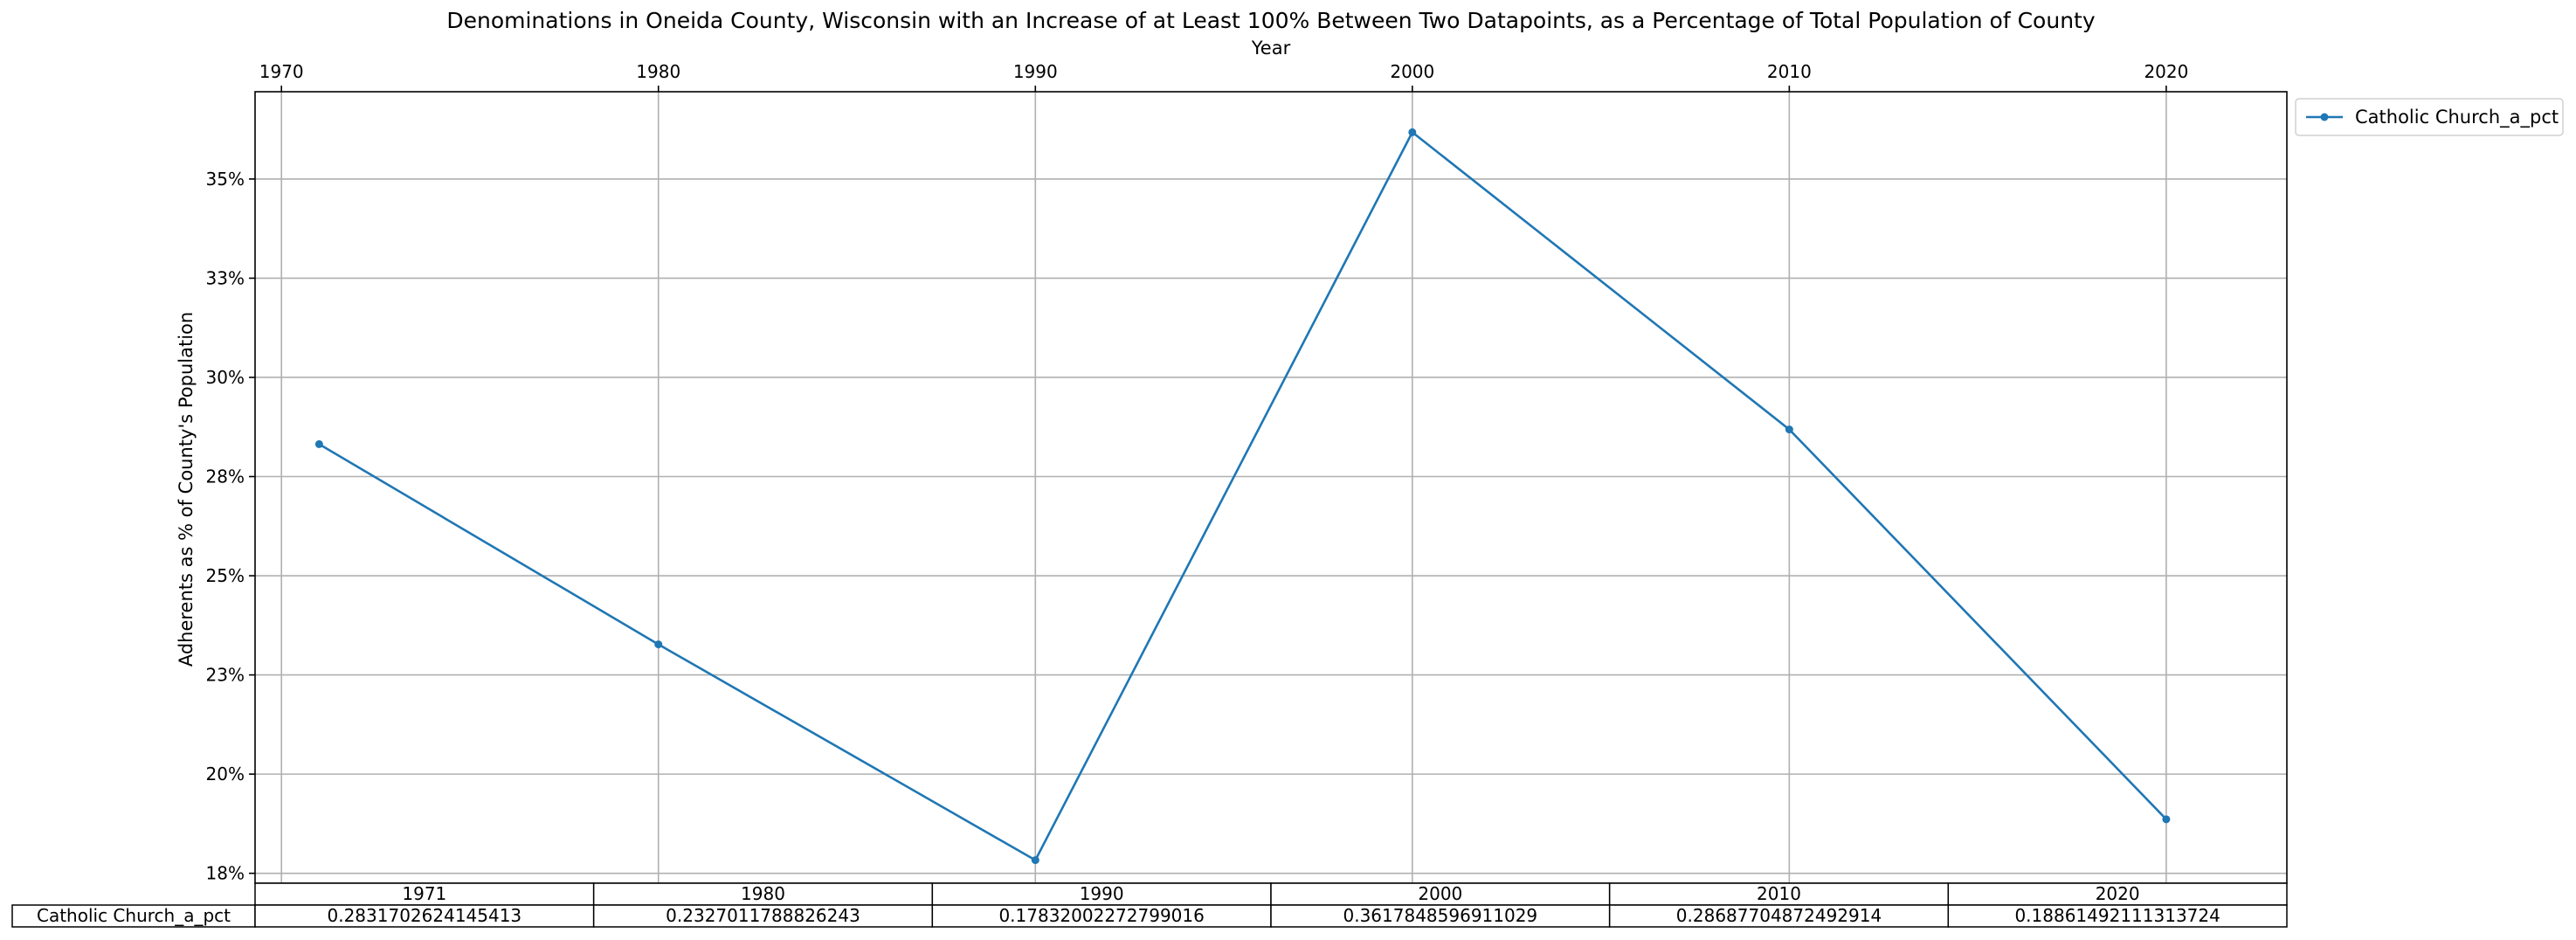 The height and width of the screenshot is (940, 2576). I want to click on y-tick-label: 28%, so click(225, 477).